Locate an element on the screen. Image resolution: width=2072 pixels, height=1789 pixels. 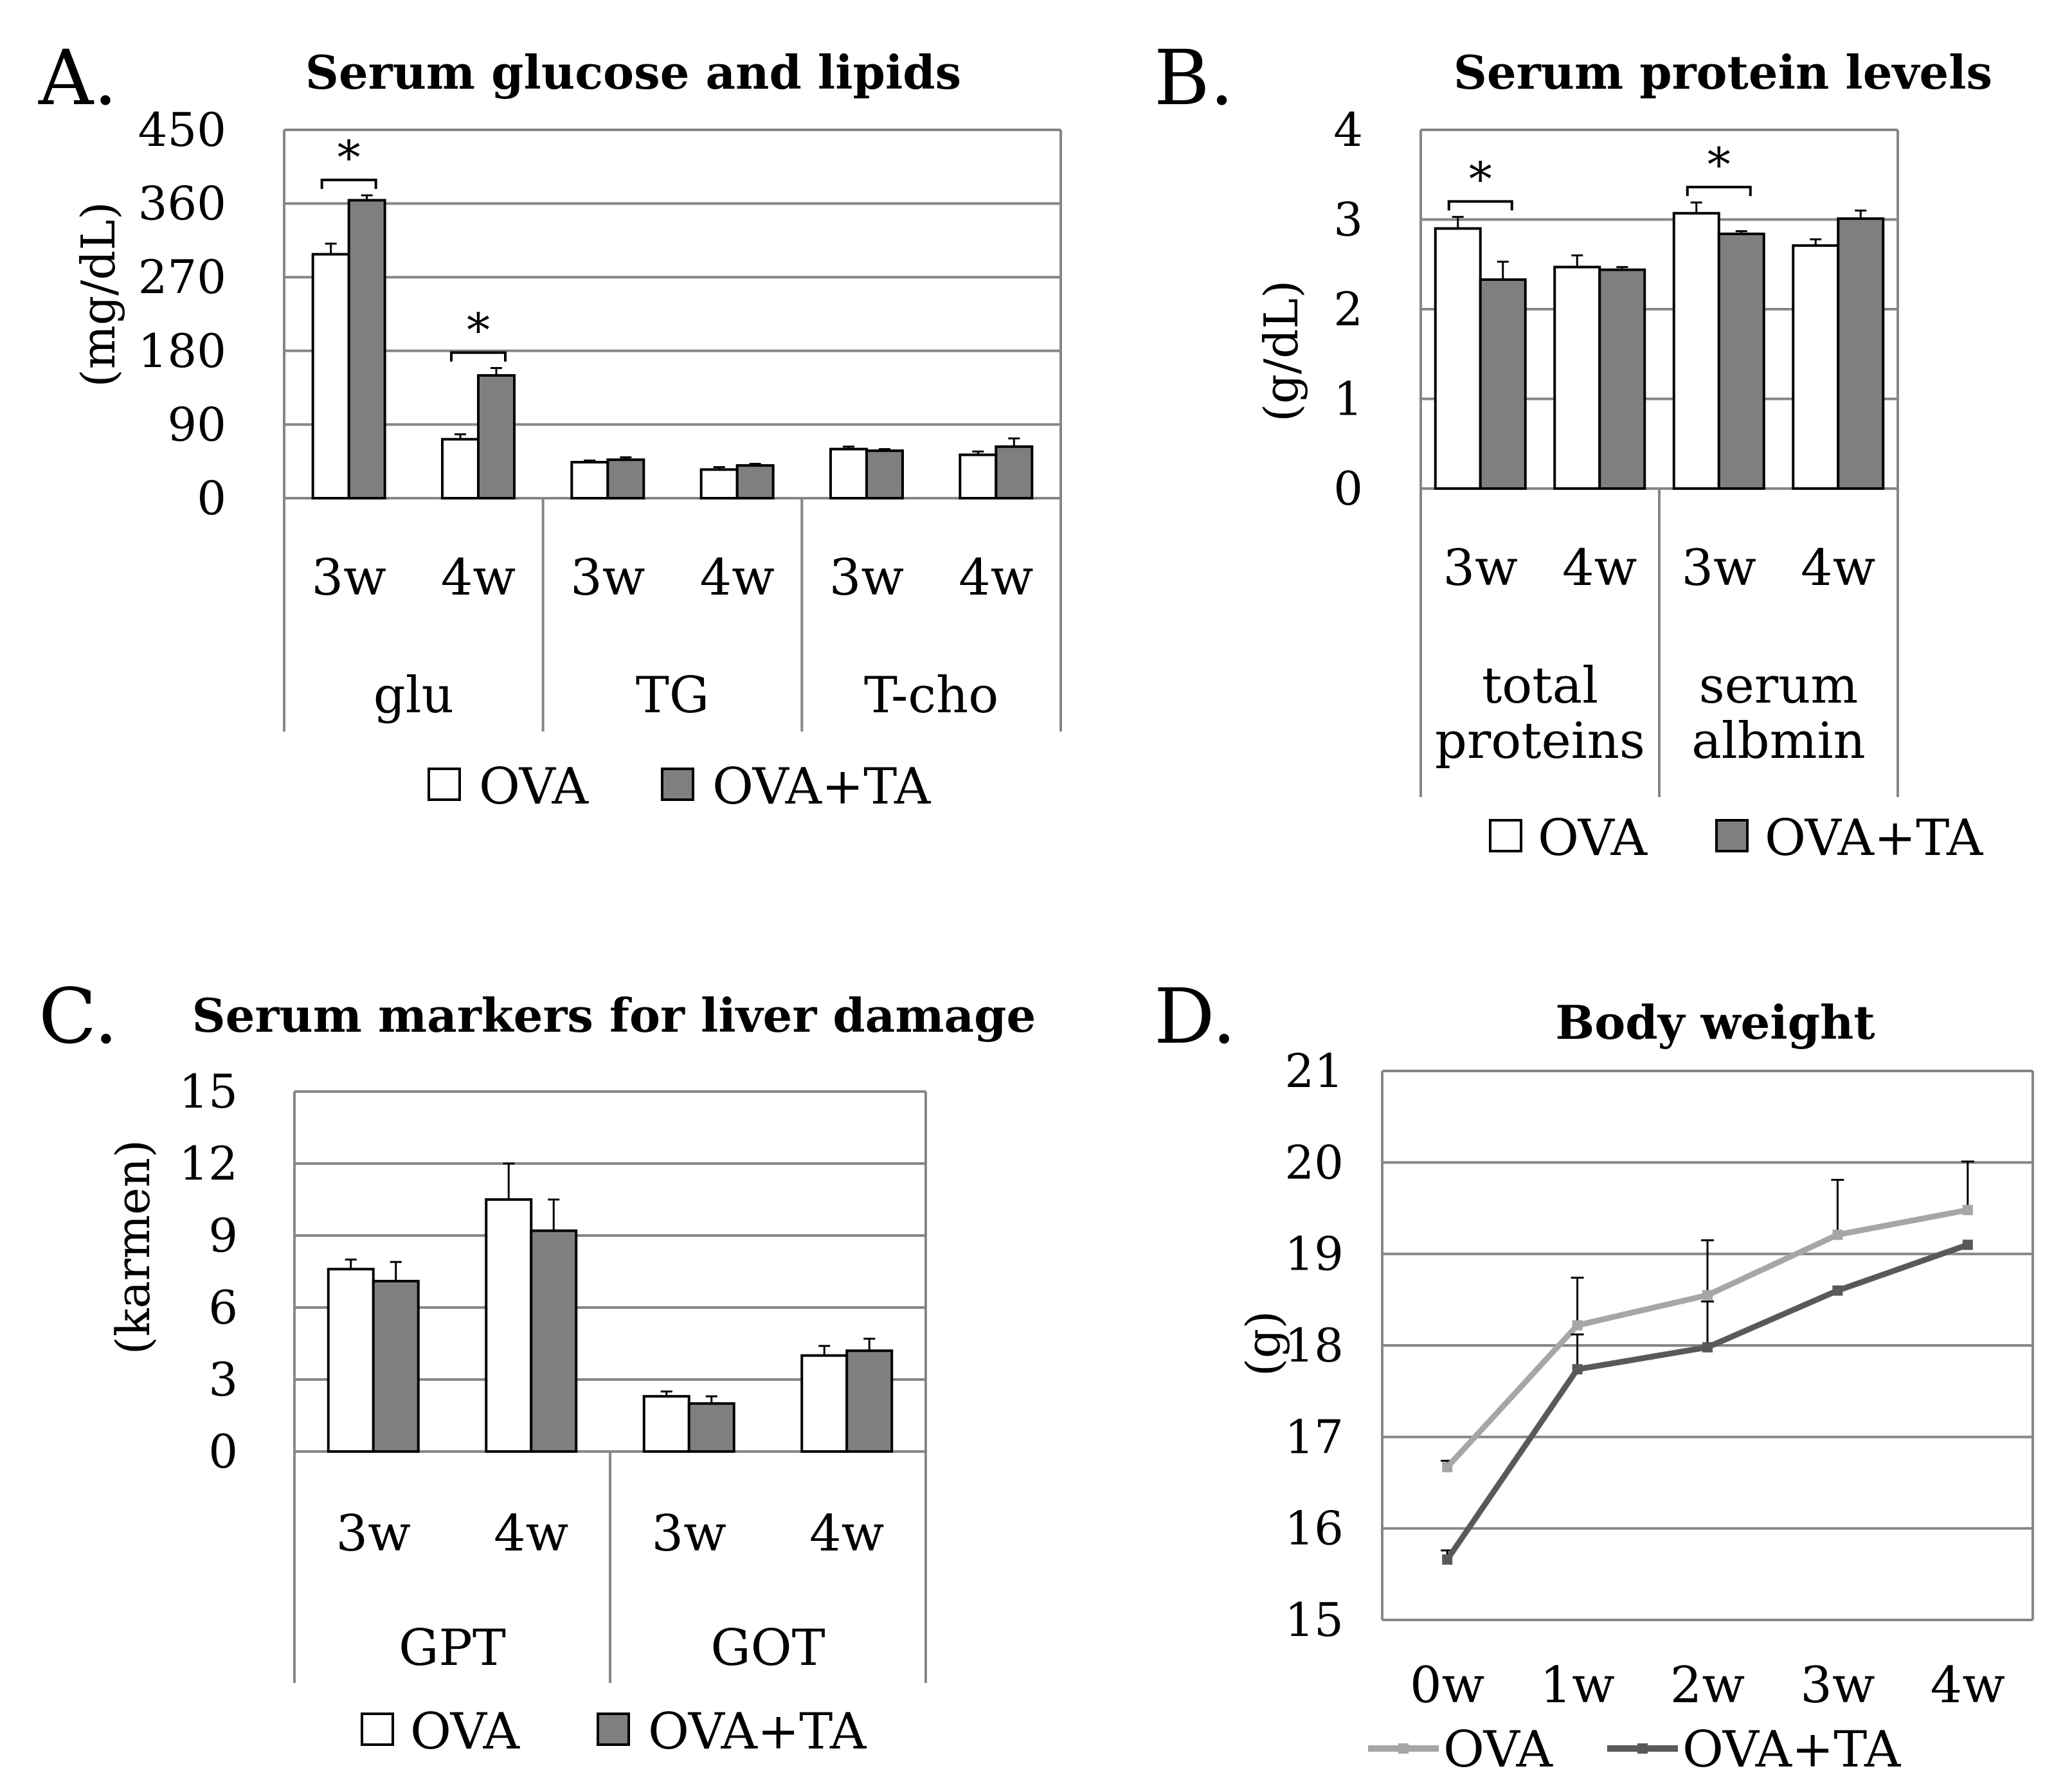
x-tick-label: 0w is located at coordinates (1447, 1686).